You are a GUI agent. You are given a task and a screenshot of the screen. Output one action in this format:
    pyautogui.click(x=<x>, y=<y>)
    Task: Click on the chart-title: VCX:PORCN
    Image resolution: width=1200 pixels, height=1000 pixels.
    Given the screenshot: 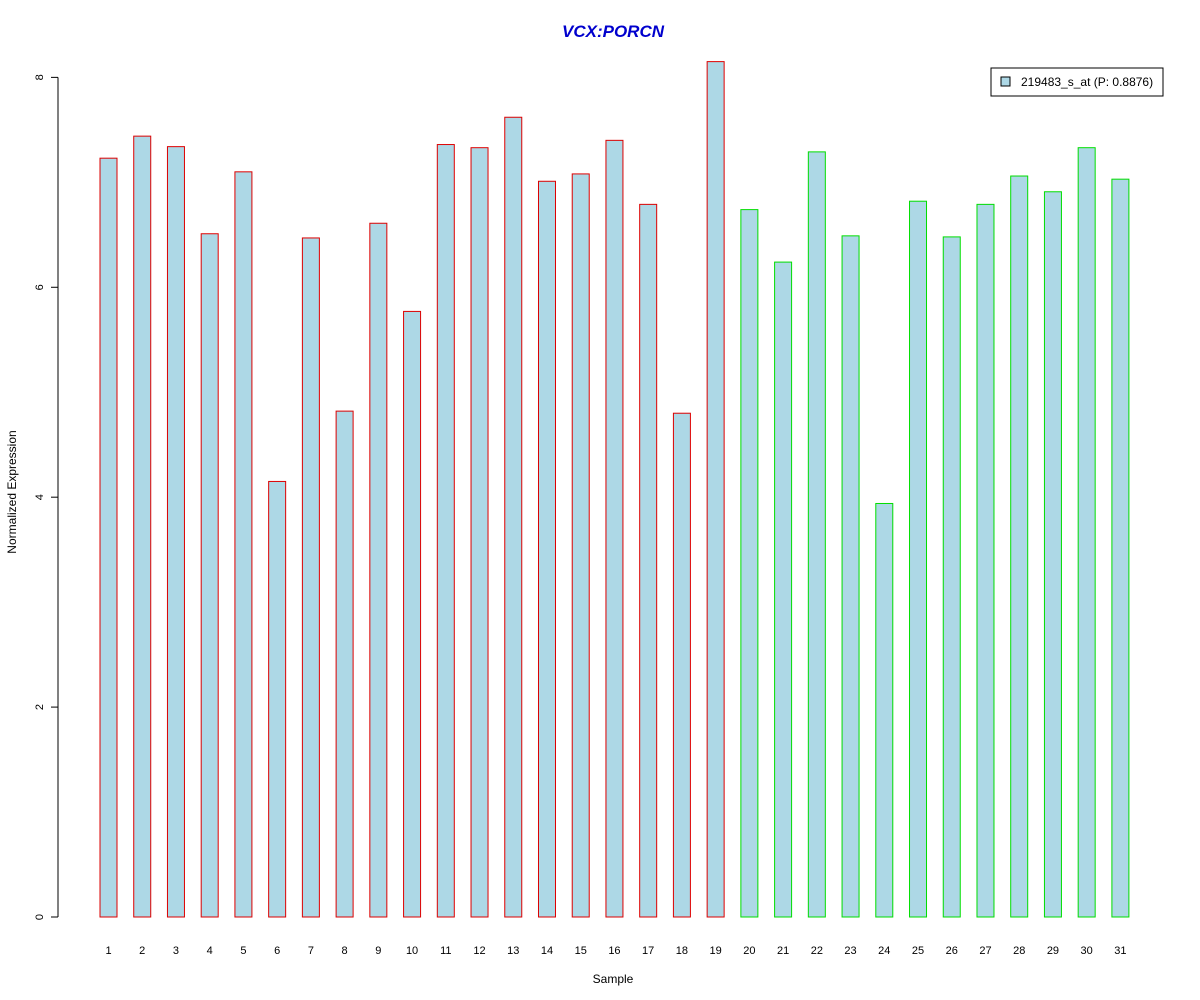 What is the action you would take?
    pyautogui.click(x=613, y=31)
    